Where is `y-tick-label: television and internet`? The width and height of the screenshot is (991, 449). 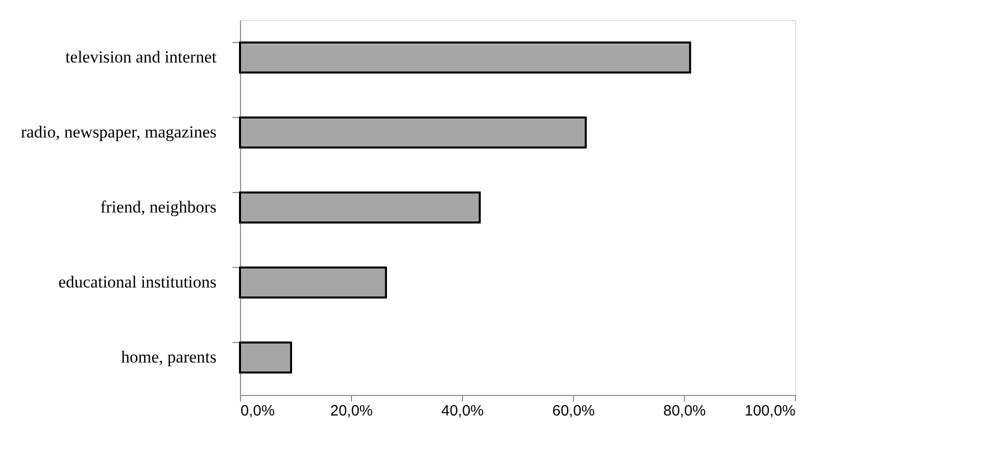 y-tick-label: television and internet is located at coordinates (141, 57).